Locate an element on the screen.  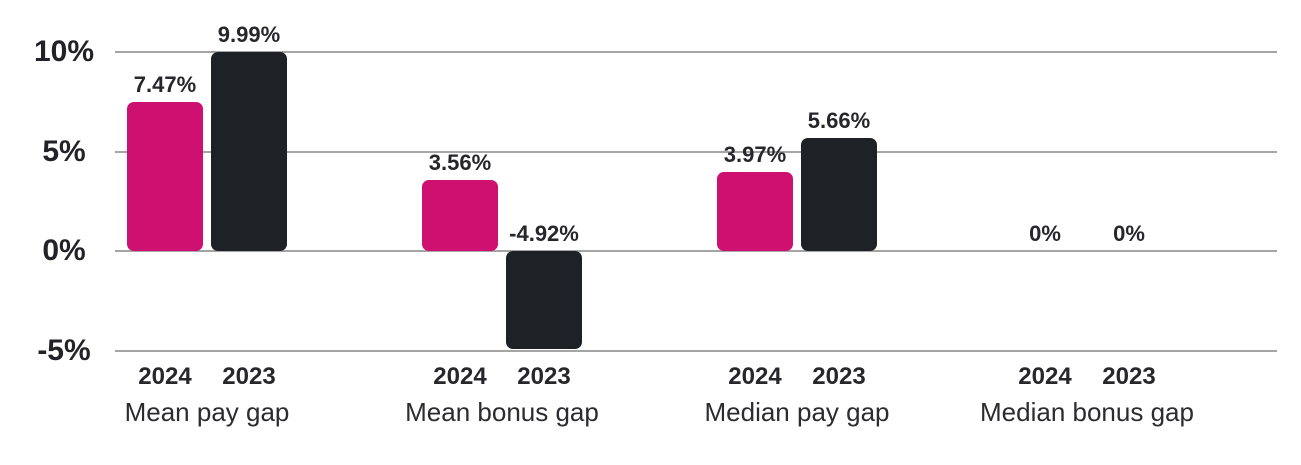
bar-value-label-mean-bonus-gap-2023: -4.92% is located at coordinates (544, 233).